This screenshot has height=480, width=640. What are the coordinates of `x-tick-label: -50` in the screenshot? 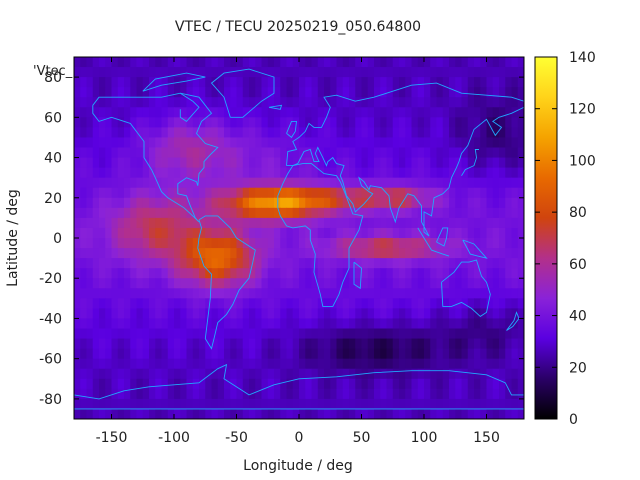 It's located at (236, 438).